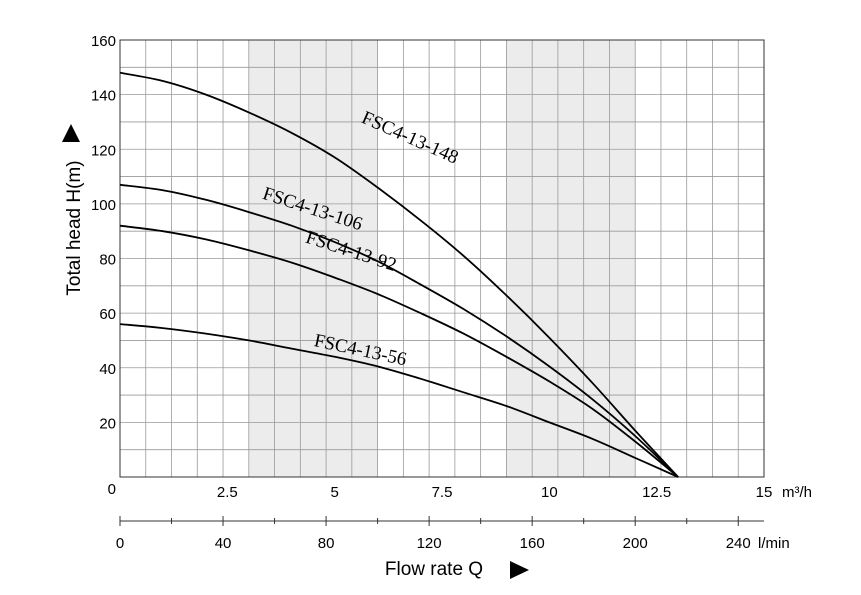 This screenshot has width=861, height=595. I want to click on x-tick-labels-secondary: 0 40 80 120 160 200 240, so click(433, 534).